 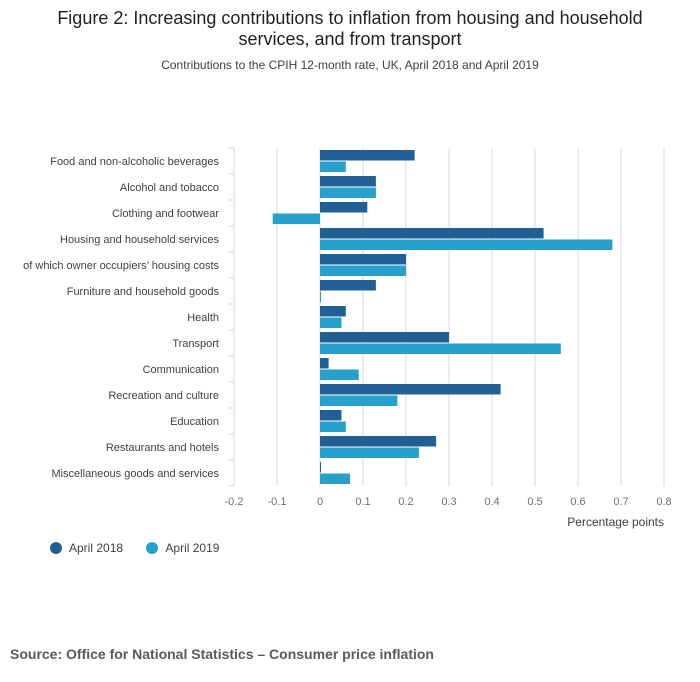 What do you see at coordinates (165, 214) in the screenshot?
I see `category-label: Clothing and footwear` at bounding box center [165, 214].